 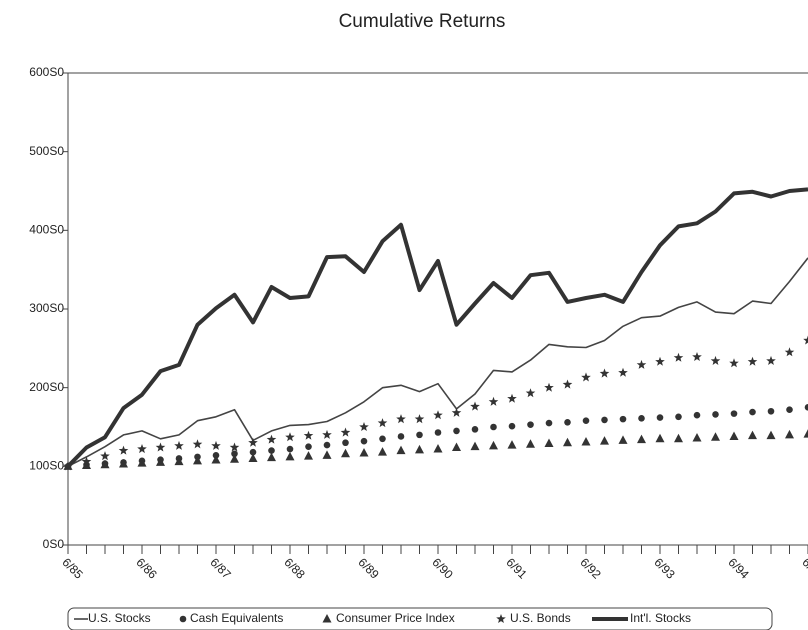 I want to click on legend-label: Consumer Price Index, so click(x=395, y=618).